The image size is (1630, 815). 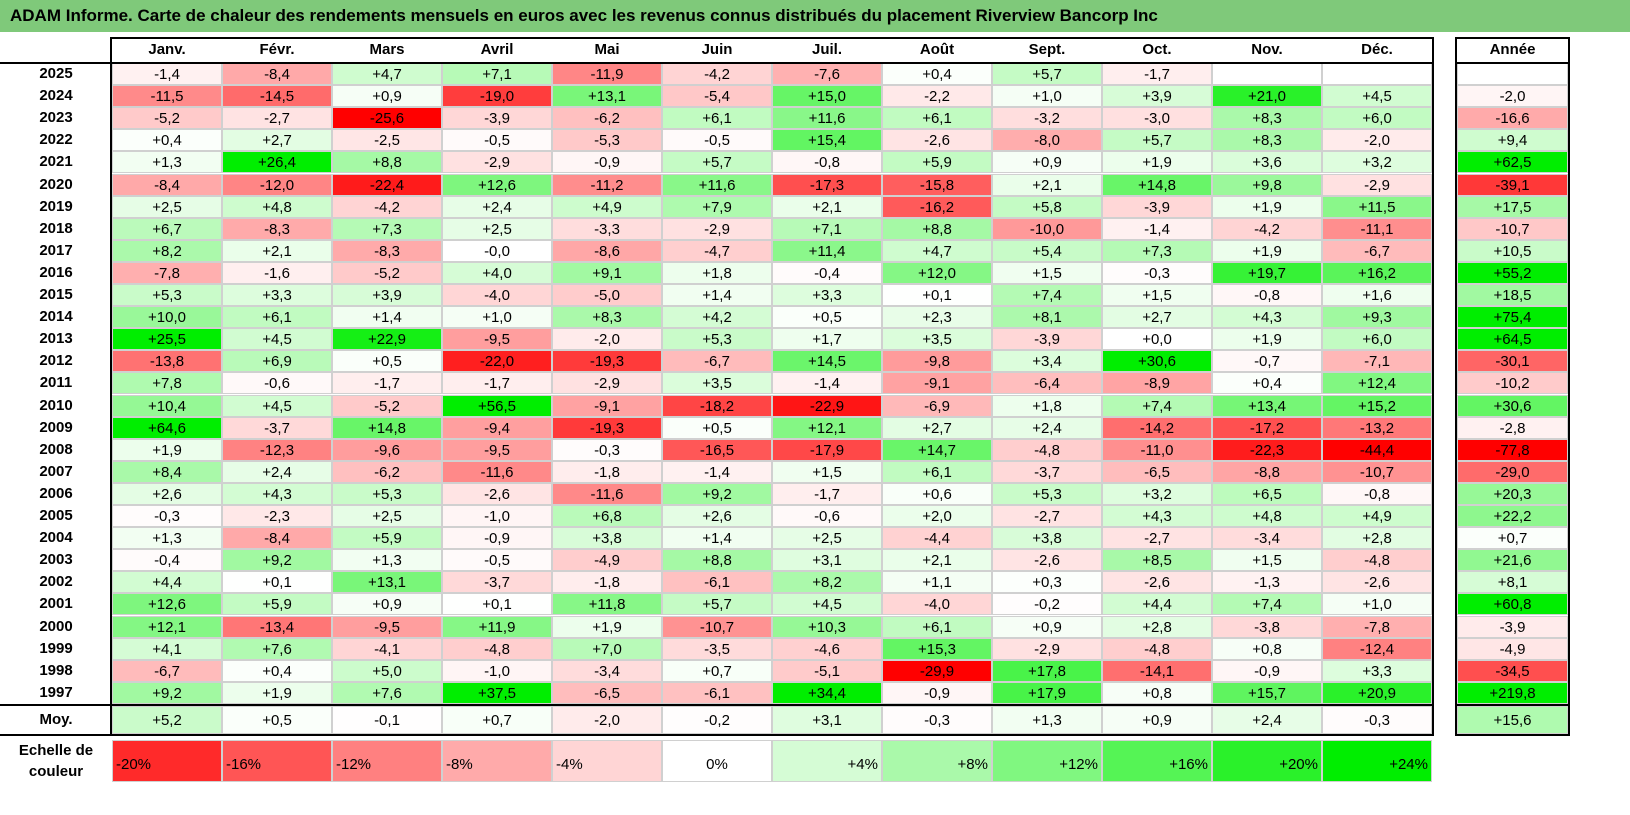 What do you see at coordinates (827, 626) in the screenshot?
I see `heatmap-cell: +10,3` at bounding box center [827, 626].